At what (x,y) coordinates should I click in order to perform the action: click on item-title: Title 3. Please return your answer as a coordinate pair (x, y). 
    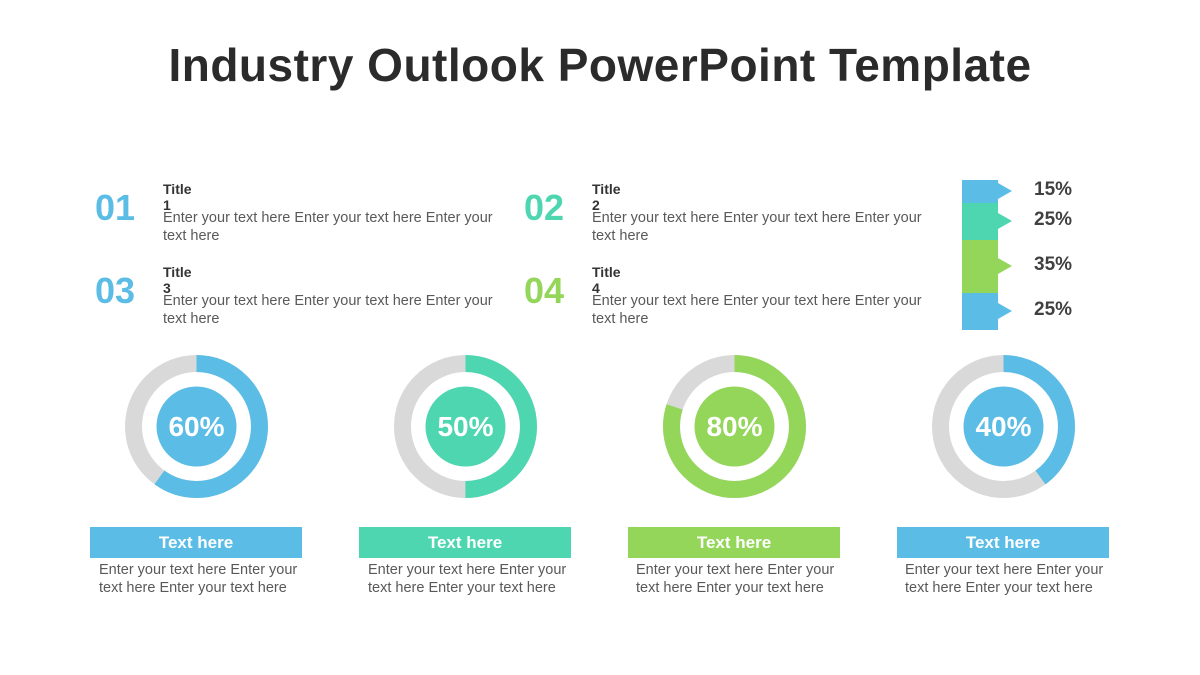
    Looking at the image, I should click on (177, 280).